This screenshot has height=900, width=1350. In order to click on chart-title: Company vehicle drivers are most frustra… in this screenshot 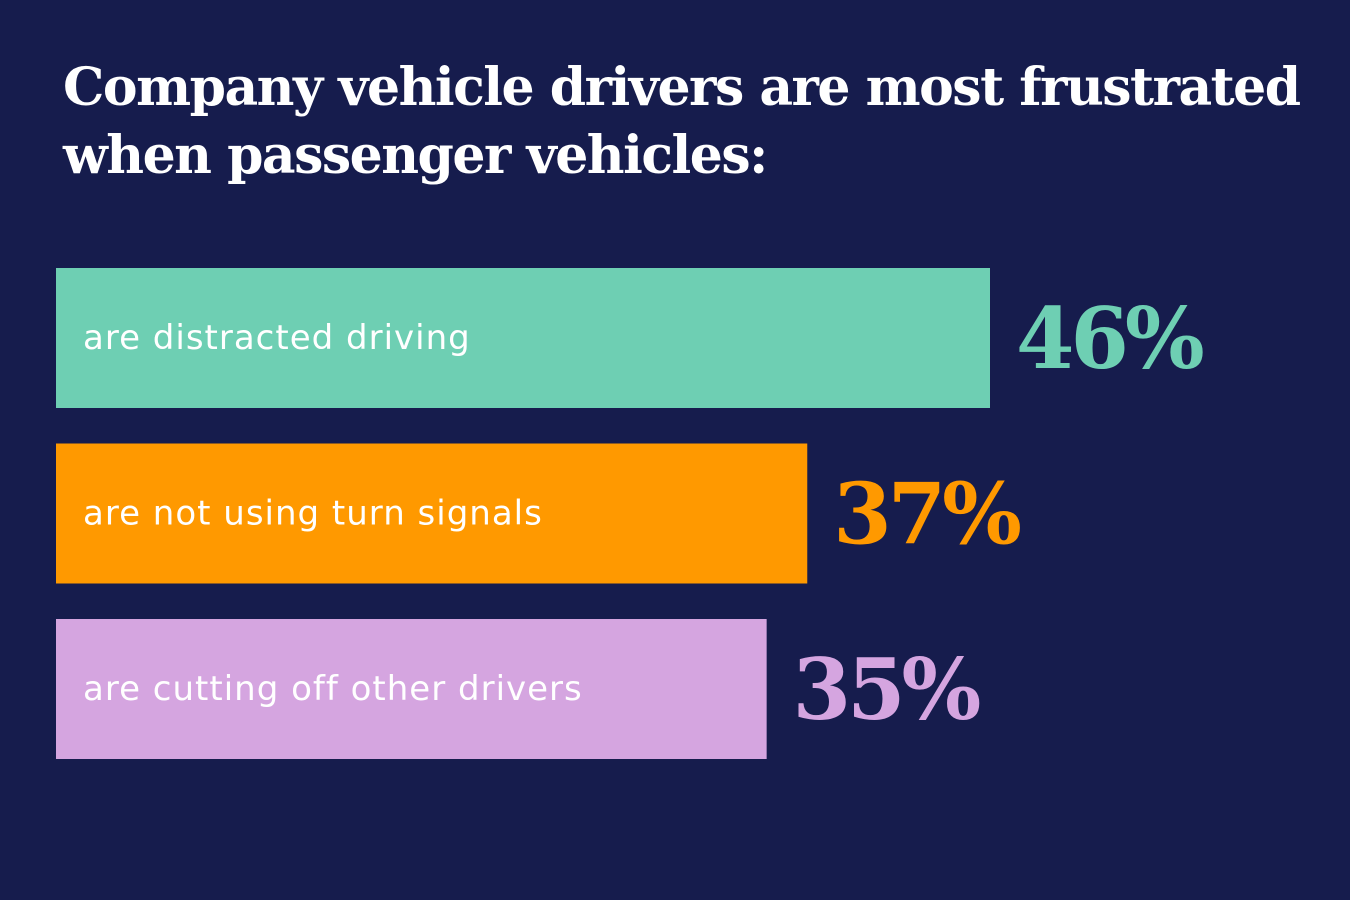, I will do `click(682, 122)`.